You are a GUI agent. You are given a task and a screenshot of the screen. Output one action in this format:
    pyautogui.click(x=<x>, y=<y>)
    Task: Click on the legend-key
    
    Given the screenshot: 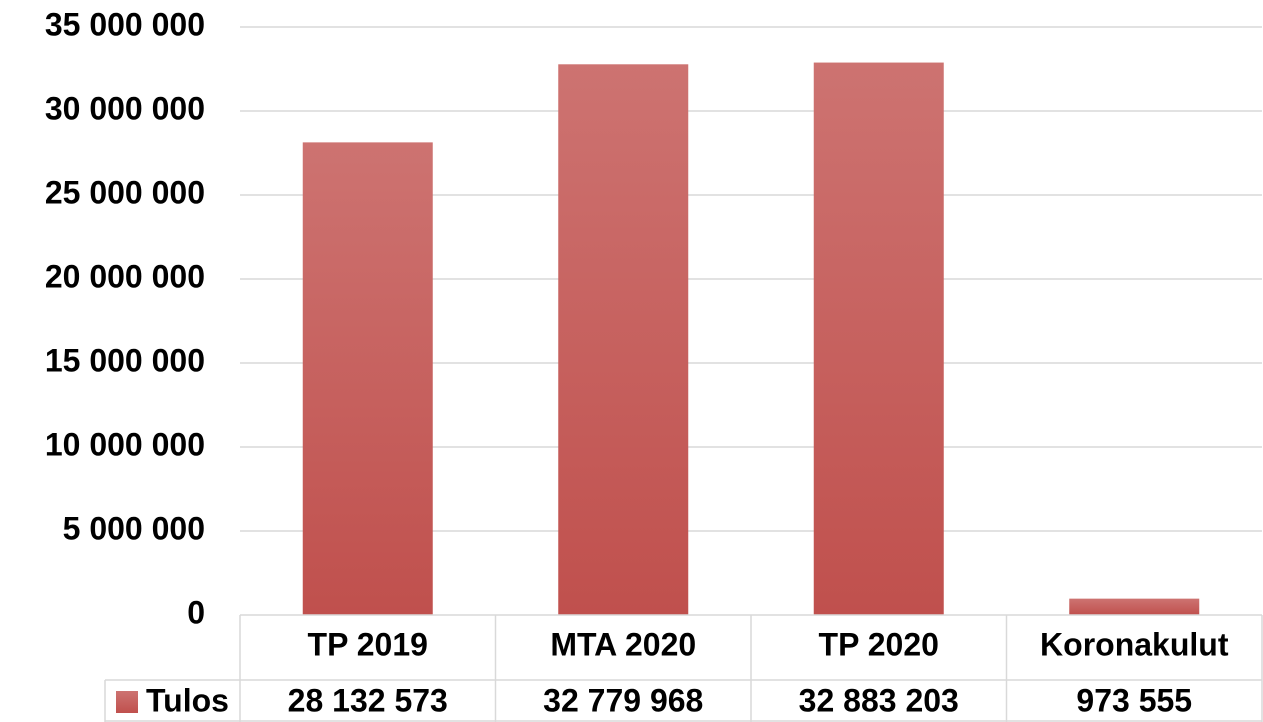 What is the action you would take?
    pyautogui.click(x=127, y=702)
    